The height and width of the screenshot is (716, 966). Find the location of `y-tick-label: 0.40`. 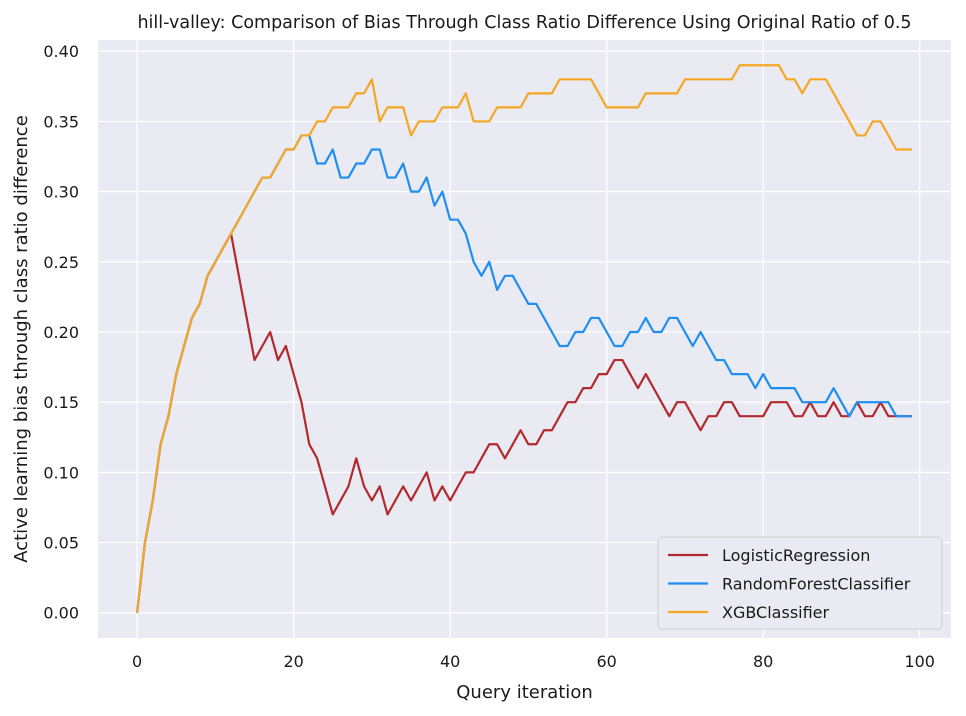

y-tick-label: 0.40 is located at coordinates (61, 51).